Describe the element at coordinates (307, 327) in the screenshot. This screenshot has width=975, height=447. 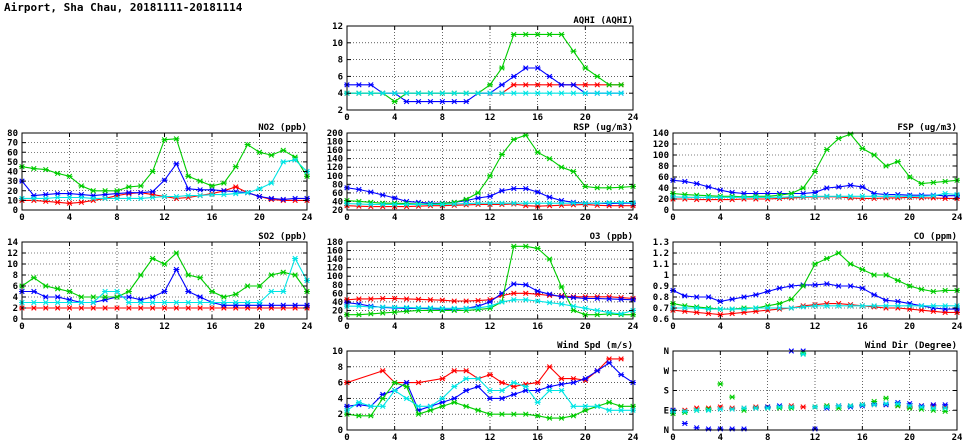
I see `x-tick-label: 24` at that location.